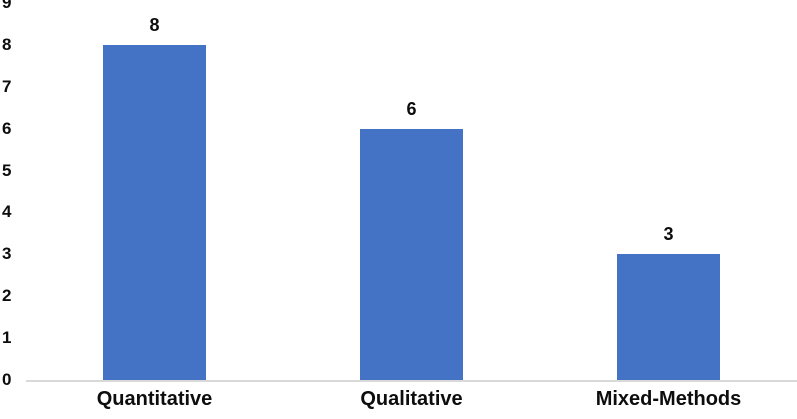  What do you see at coordinates (7, 86) in the screenshot?
I see `y-tick-label: 7` at bounding box center [7, 86].